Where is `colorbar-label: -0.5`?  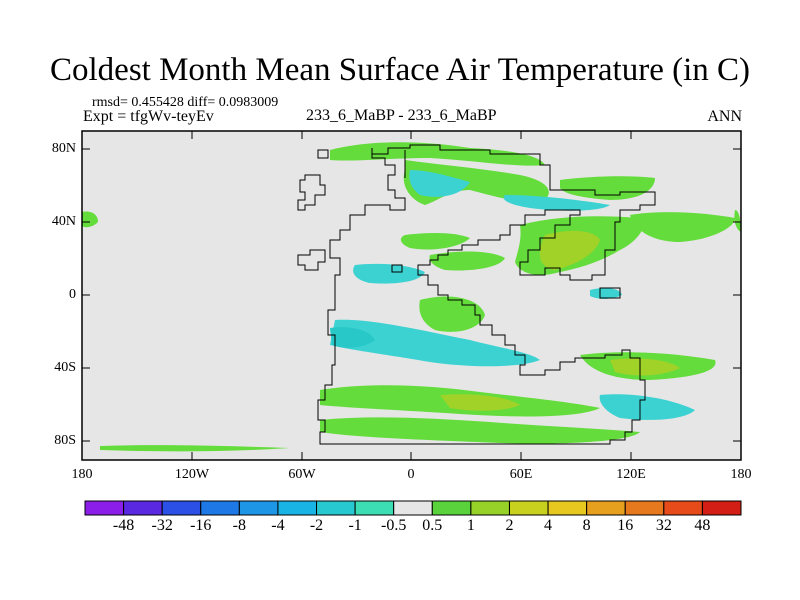
colorbar-label: -0.5 is located at coordinates (394, 525).